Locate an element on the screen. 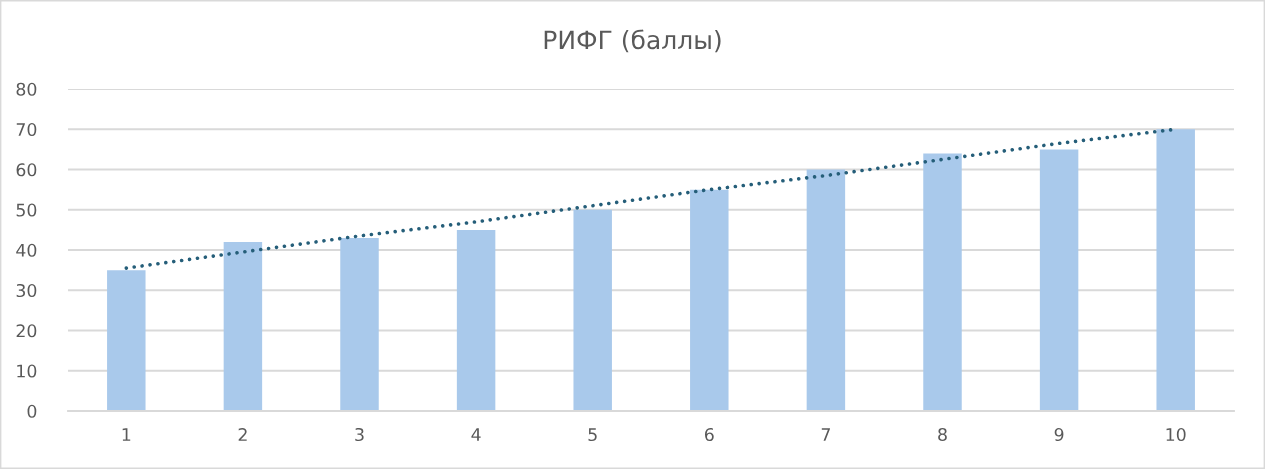  y-tick-label: 30 is located at coordinates (26, 290).